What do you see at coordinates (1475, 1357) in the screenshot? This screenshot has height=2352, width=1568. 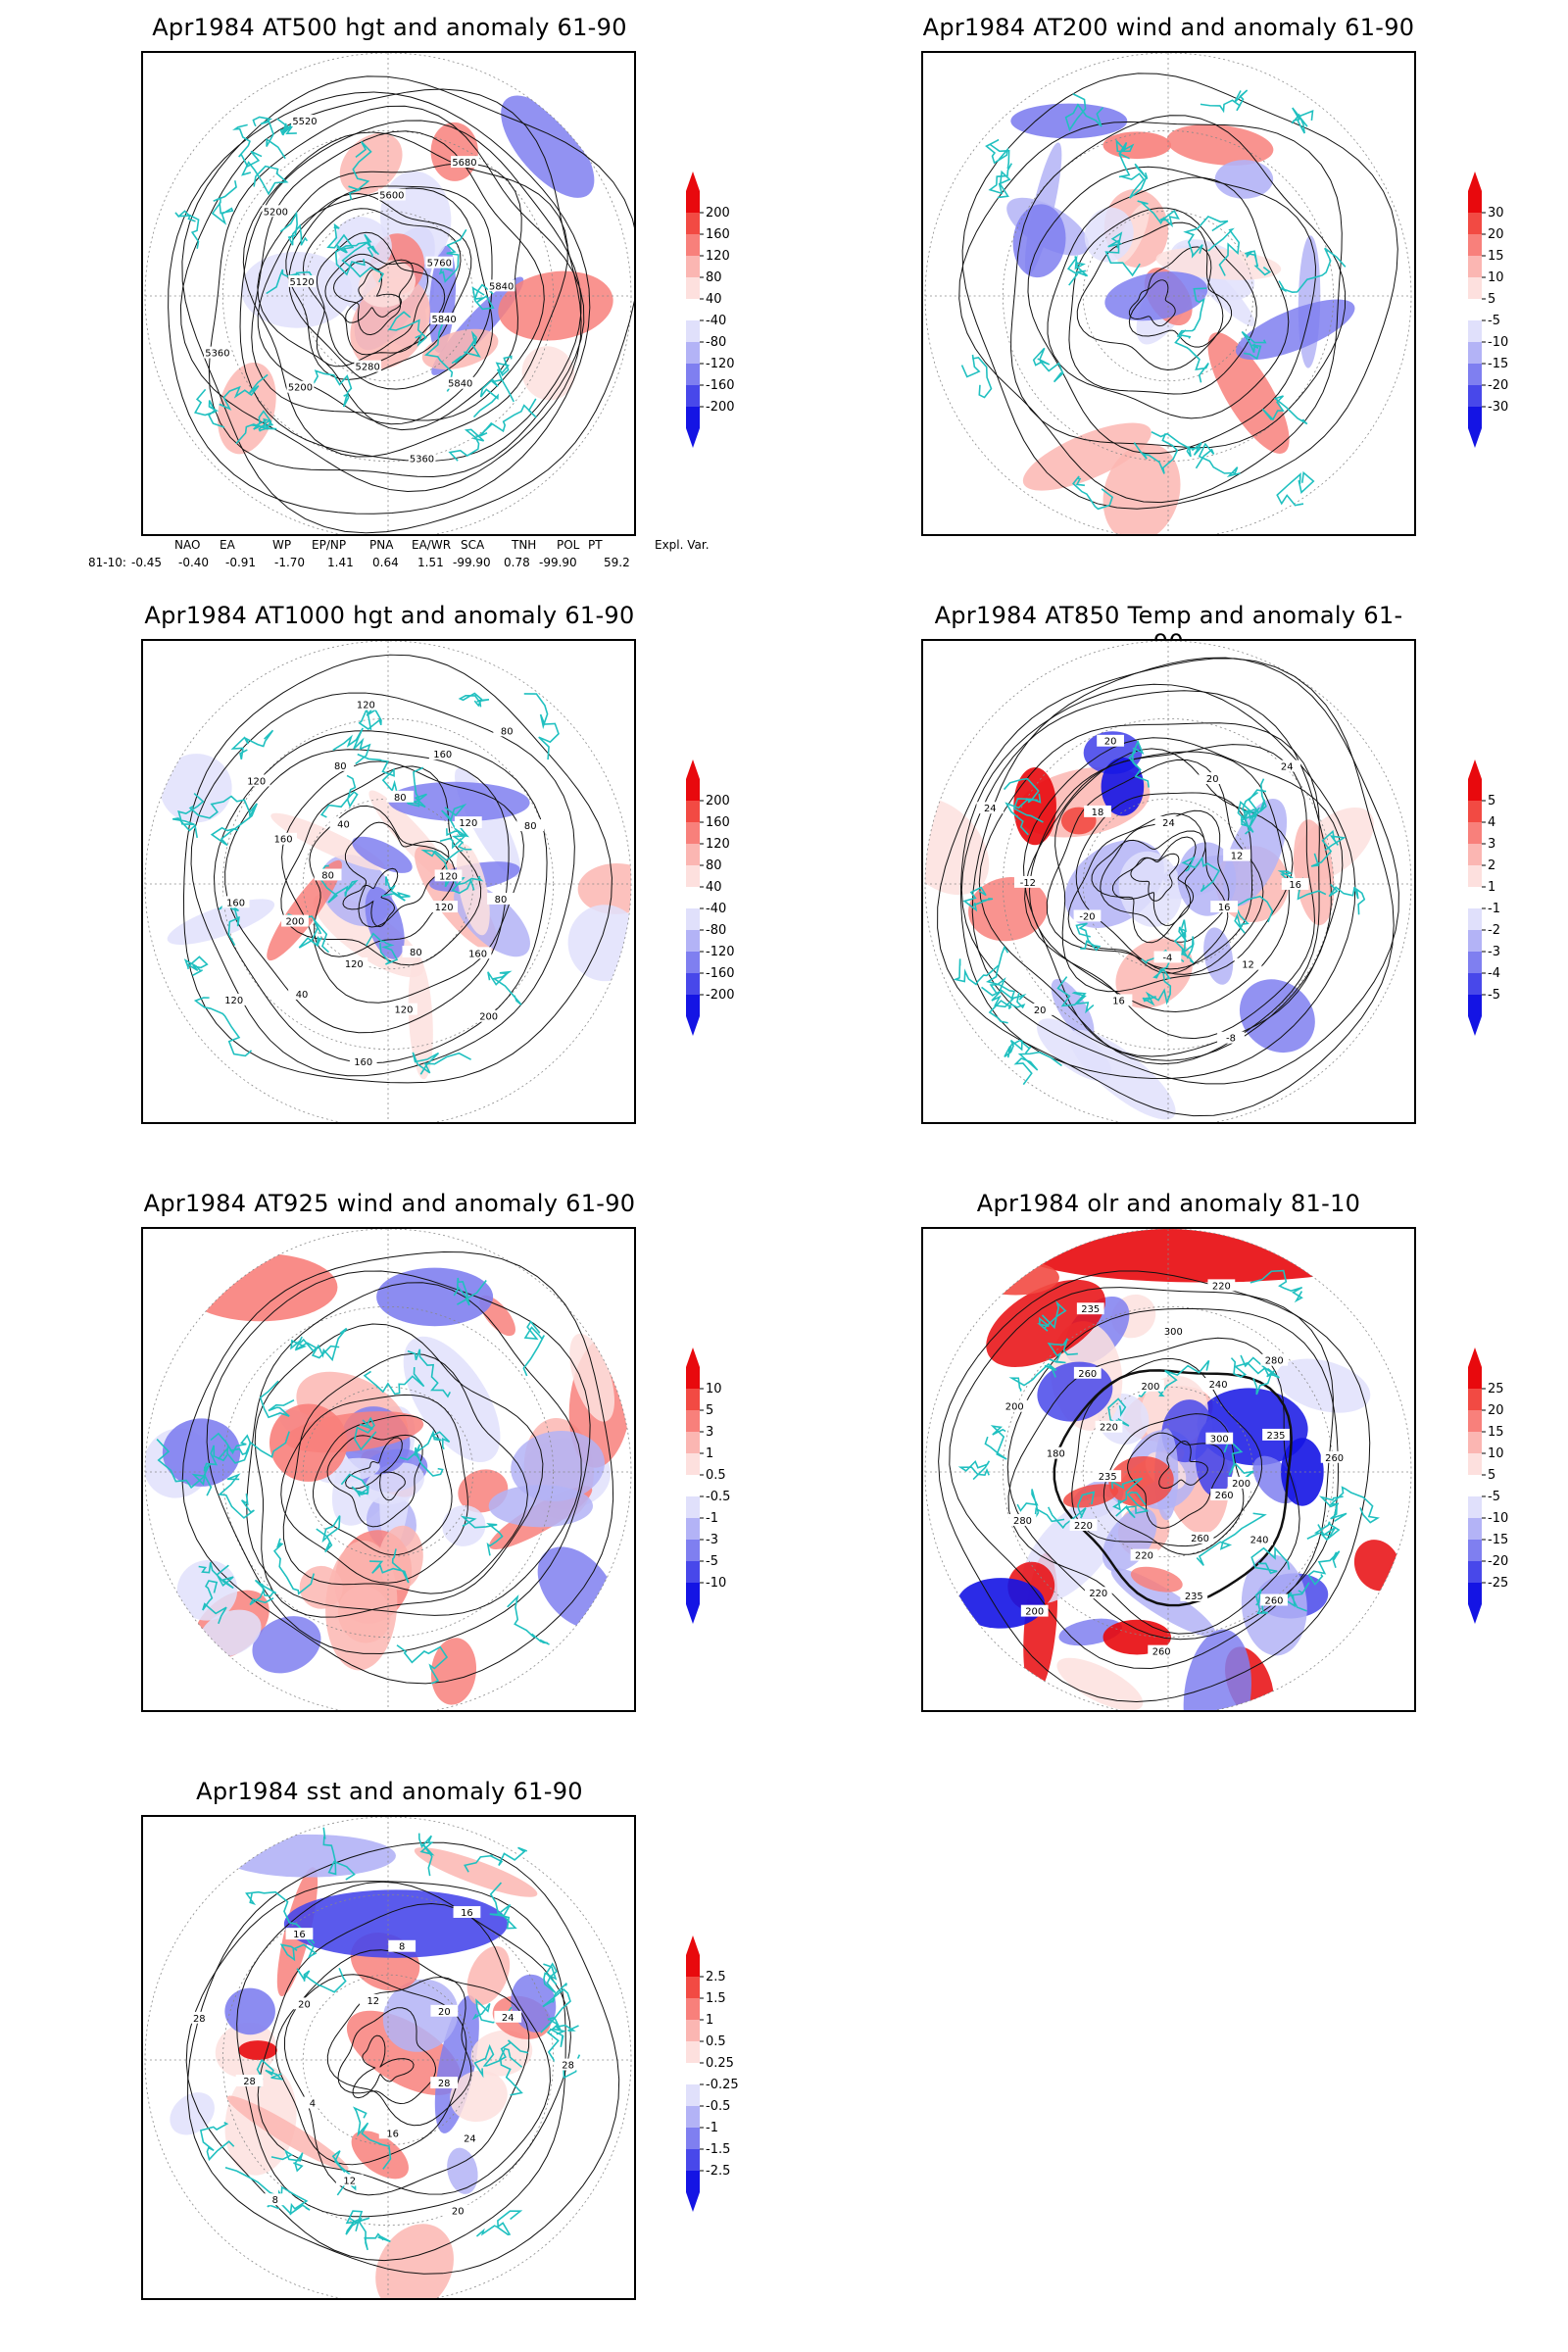 I see `colorbar-top-arrow` at bounding box center [1475, 1357].